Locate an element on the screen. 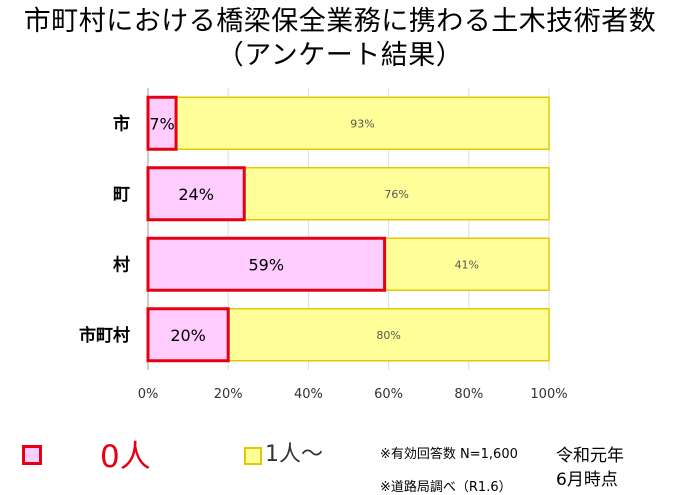 This screenshot has width=680, height=495. chart-title: 市町村における橋梁保全業務に携わる土木技術者数 is located at coordinates (340, 21).